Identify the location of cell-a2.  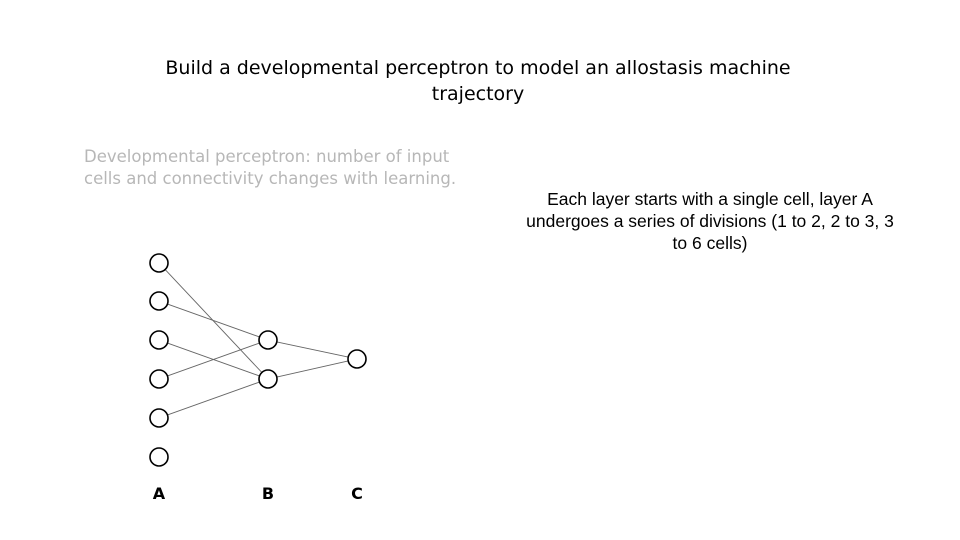
(159, 301).